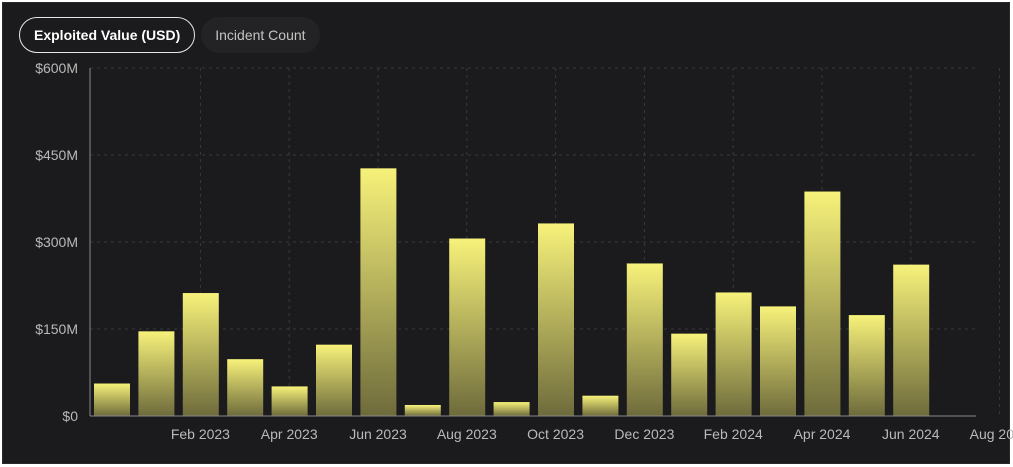 This screenshot has height=467, width=1013. Describe the element at coordinates (733, 434) in the screenshot. I see `x-tick-label: Feb 2024` at that location.